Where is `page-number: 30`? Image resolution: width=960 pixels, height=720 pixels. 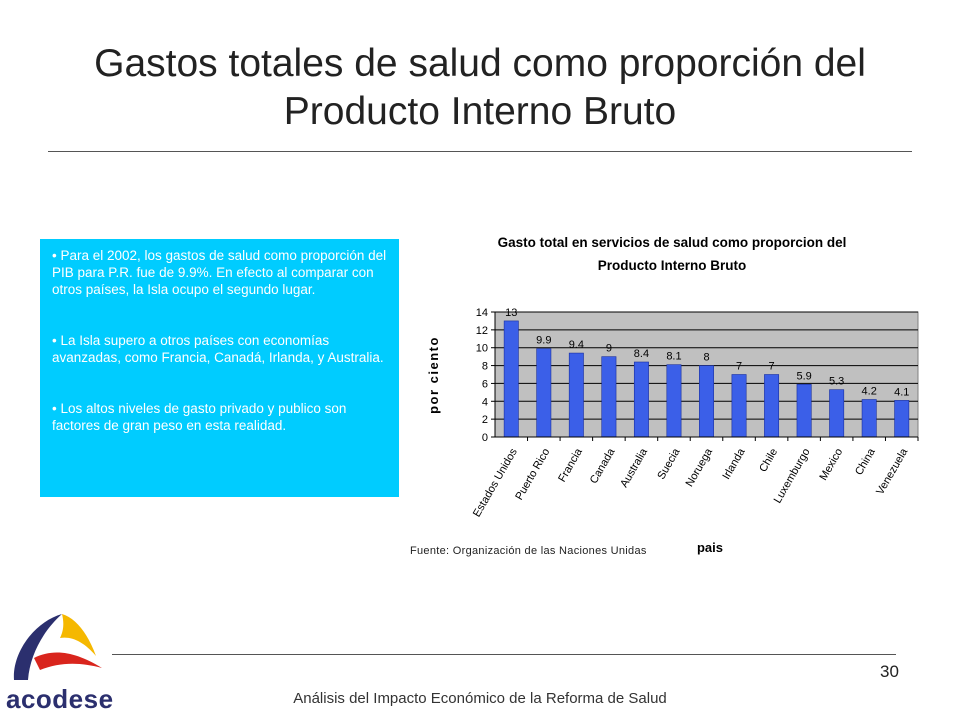
page-number: 30 is located at coordinates (889, 671).